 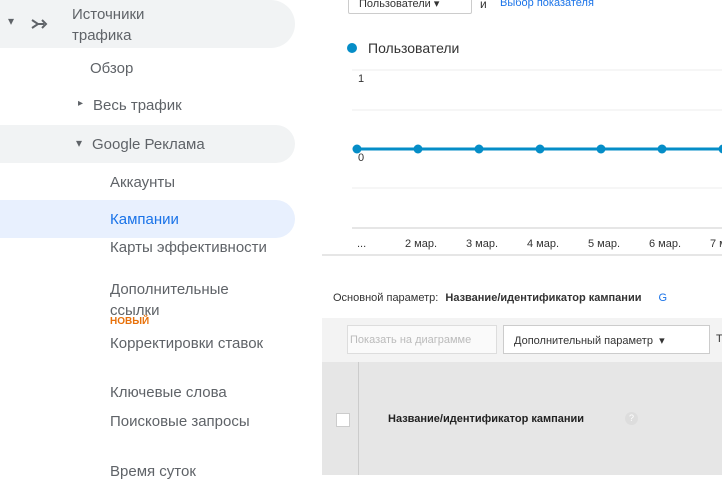 I want to click on table-row, so click(x=522, y=484).